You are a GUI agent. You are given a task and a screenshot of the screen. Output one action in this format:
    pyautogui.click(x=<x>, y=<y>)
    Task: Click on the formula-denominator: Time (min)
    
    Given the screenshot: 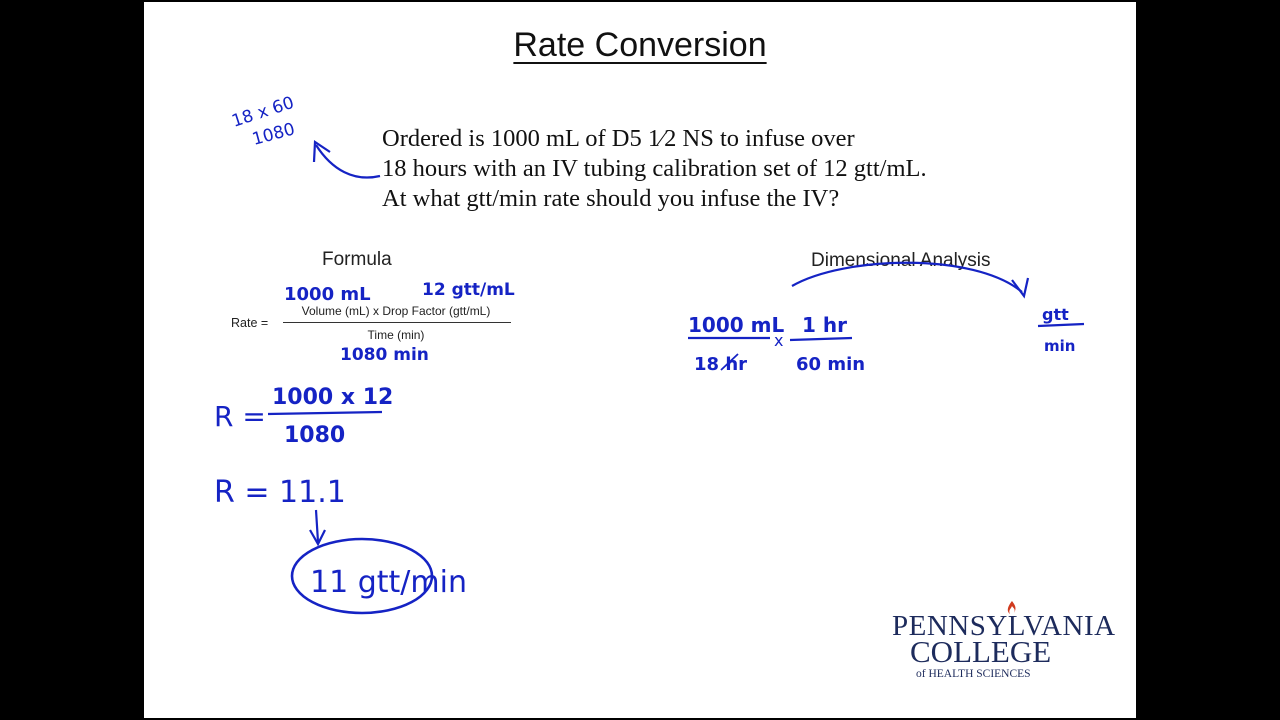 What is the action you would take?
    pyautogui.click(x=396, y=335)
    